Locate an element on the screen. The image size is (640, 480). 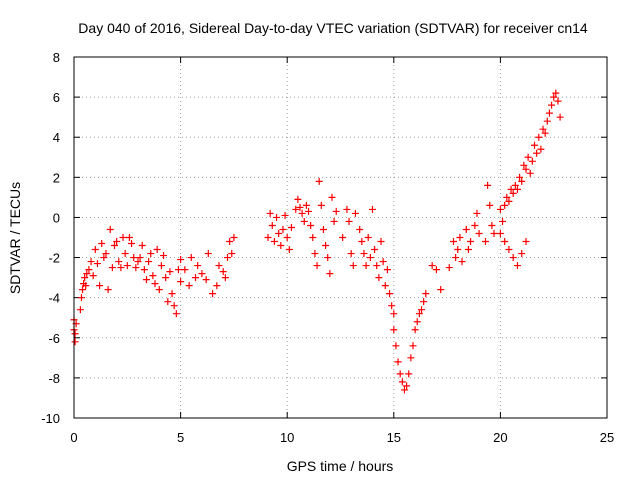
x-tick-labels: 0 5 10 15 20 25 is located at coordinates (342, 437).